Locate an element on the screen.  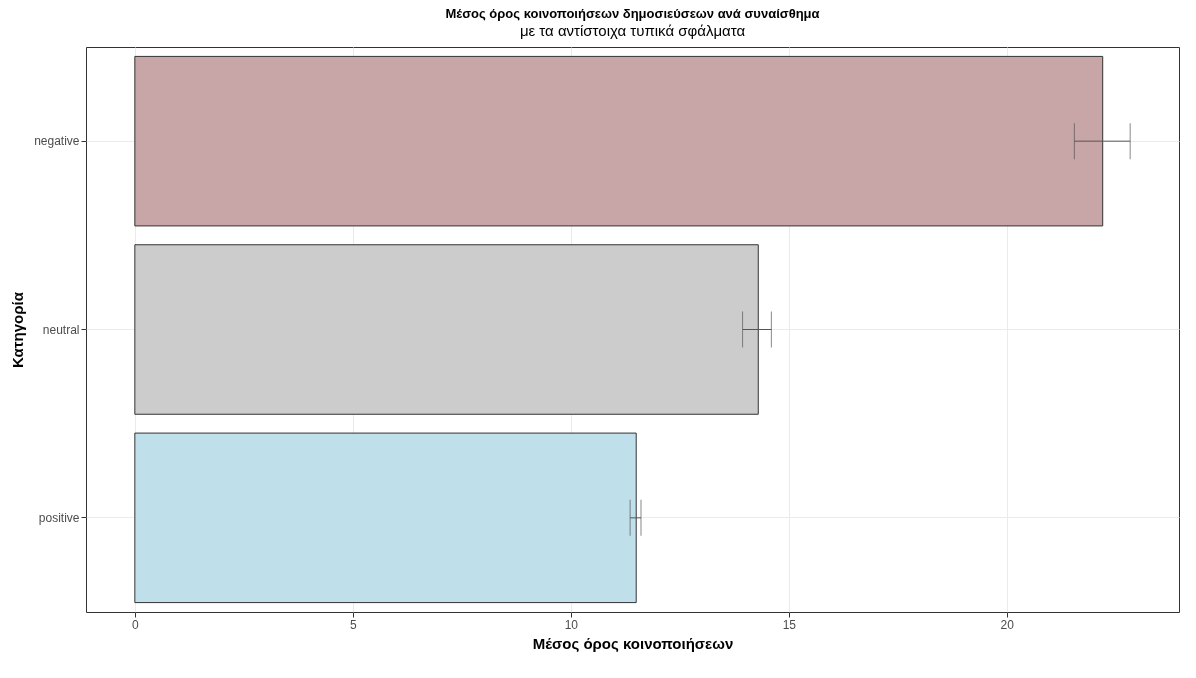
x-tick-label: 10 is located at coordinates (571, 624).